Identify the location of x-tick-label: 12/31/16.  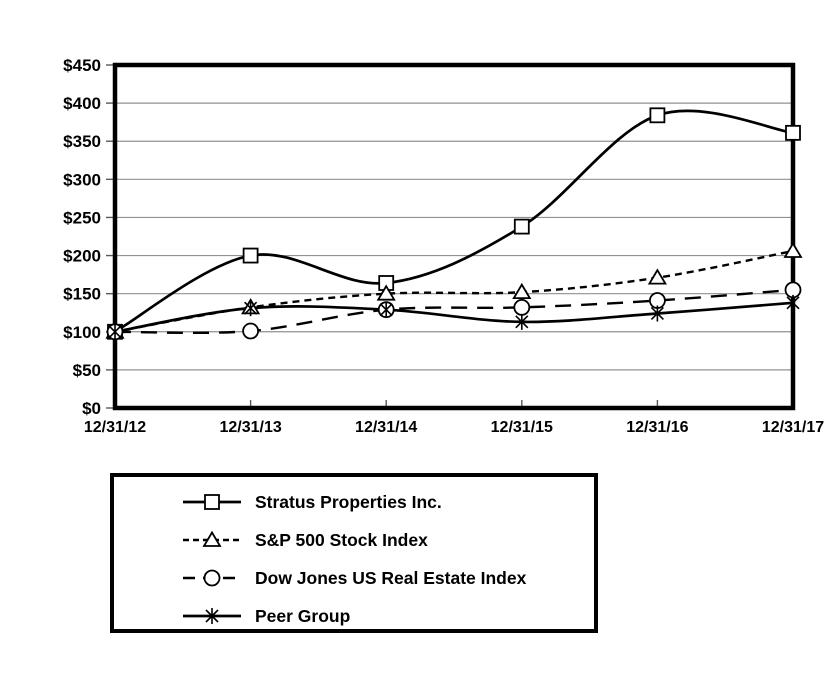
(657, 427).